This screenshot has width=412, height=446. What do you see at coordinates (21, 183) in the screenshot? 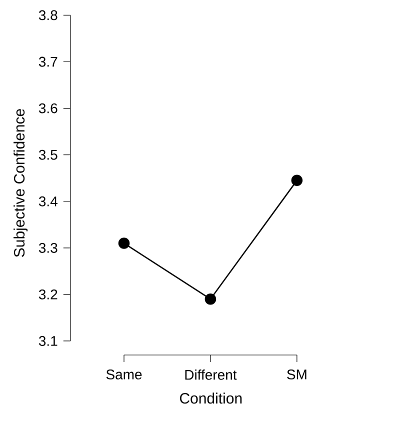
I see `y-axis-title: Subjective Confidence` at bounding box center [21, 183].